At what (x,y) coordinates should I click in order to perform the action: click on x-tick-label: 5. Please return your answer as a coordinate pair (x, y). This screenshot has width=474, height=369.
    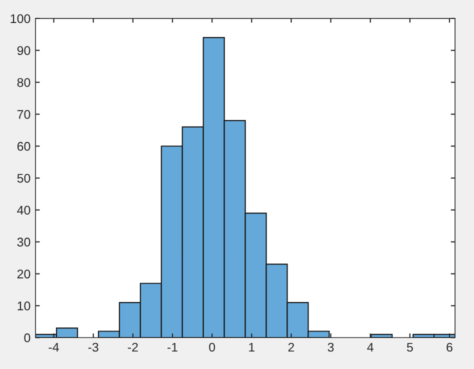
    Looking at the image, I should click on (409, 347).